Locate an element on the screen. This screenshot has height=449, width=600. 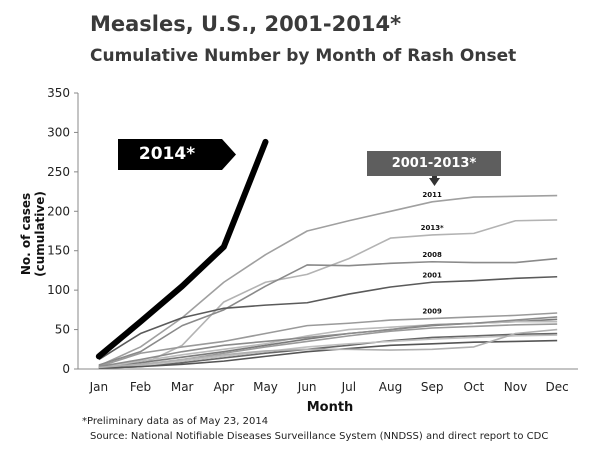
footnote: *Preliminary data as of May 23, 2014 is located at coordinates (175, 421).